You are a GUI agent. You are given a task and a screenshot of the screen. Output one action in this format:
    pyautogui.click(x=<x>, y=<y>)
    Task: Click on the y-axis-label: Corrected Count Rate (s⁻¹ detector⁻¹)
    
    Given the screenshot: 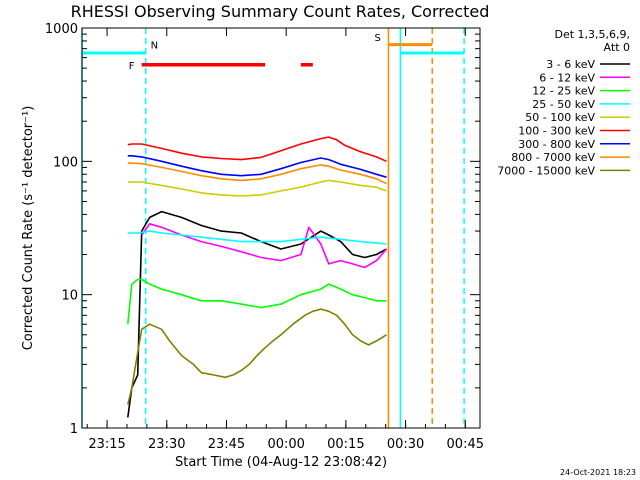 What is the action you would take?
    pyautogui.click(x=28, y=228)
    